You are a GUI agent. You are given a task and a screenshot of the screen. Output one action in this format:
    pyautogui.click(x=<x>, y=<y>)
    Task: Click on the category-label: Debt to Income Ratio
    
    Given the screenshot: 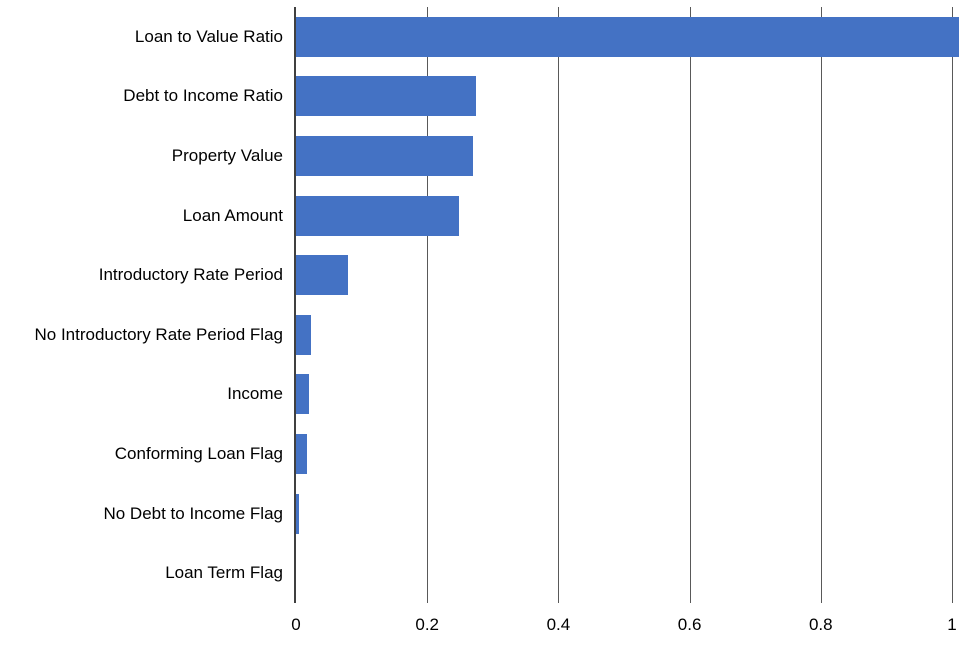 What is the action you would take?
    pyautogui.click(x=203, y=96)
    